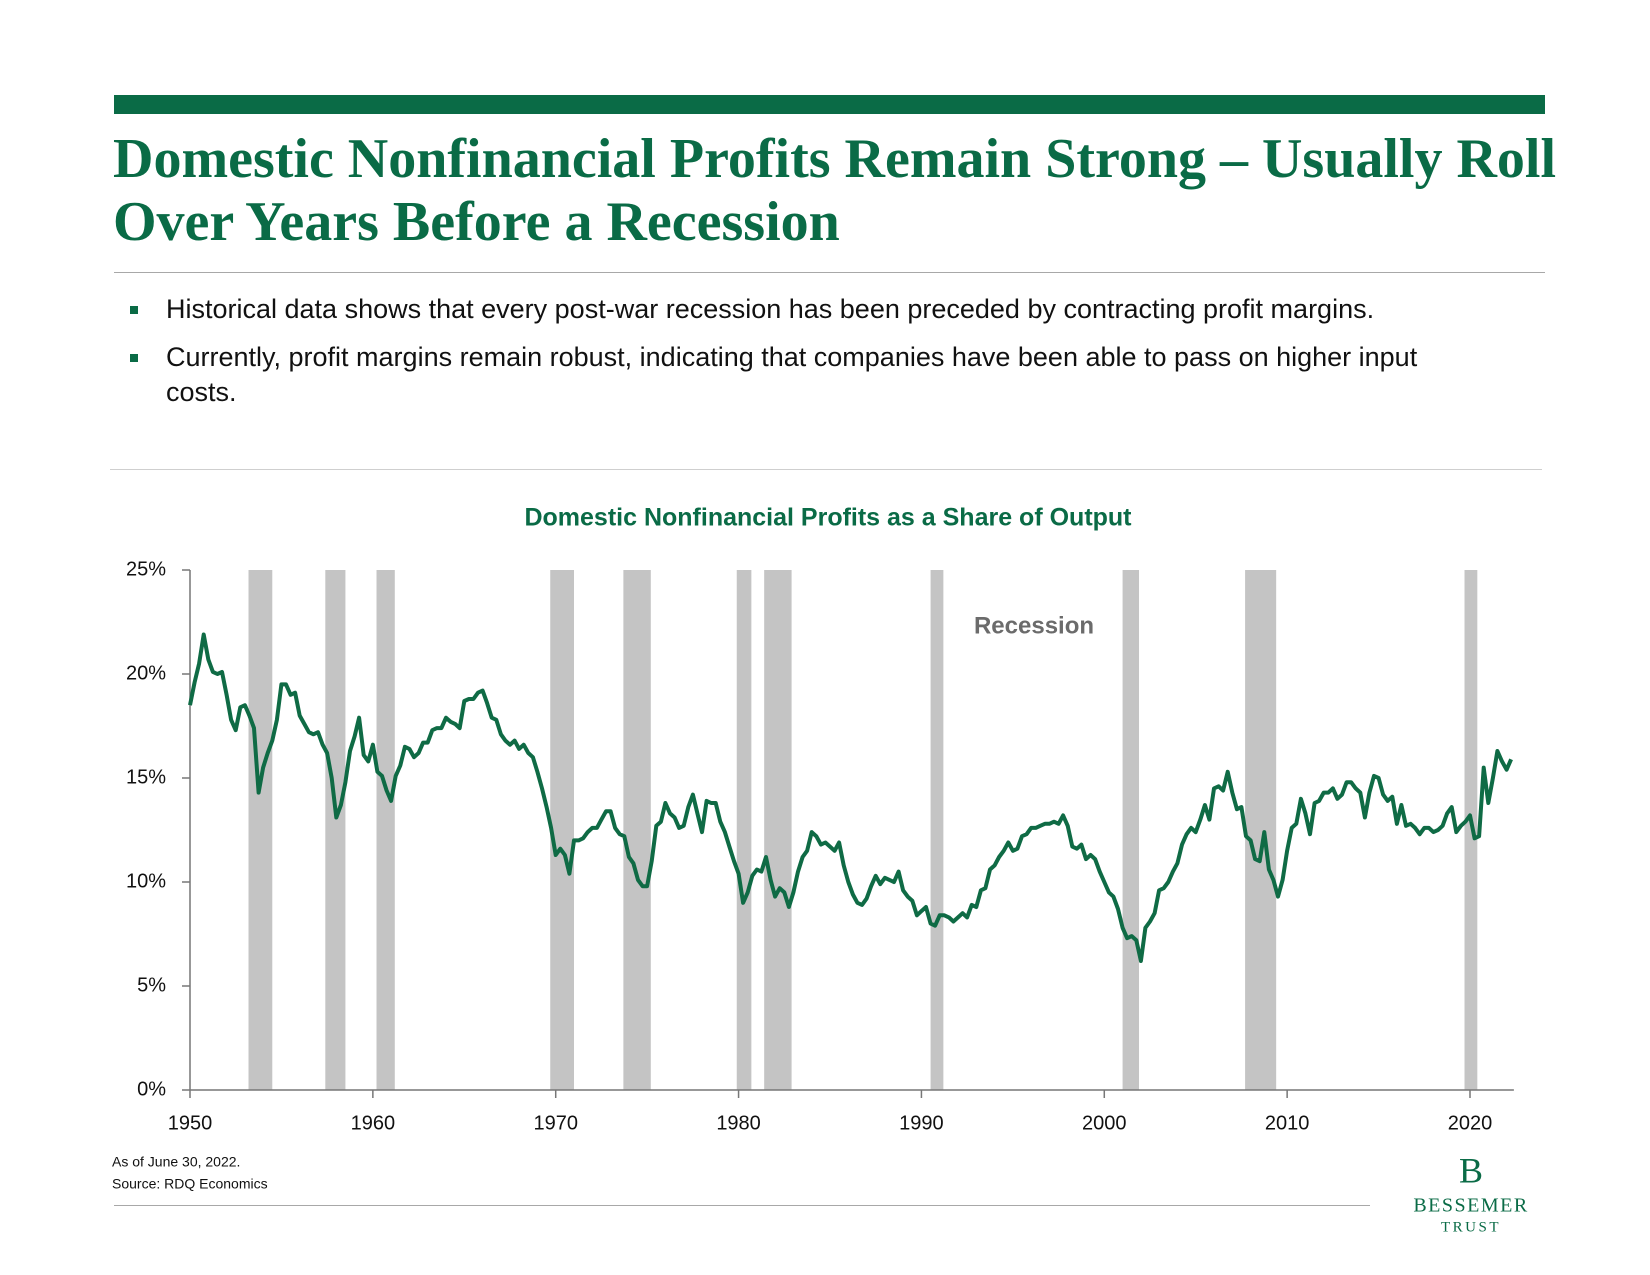 The width and height of the screenshot is (1650, 1275). Describe the element at coordinates (1471, 1227) in the screenshot. I see `logo-sub: TRUST` at that location.